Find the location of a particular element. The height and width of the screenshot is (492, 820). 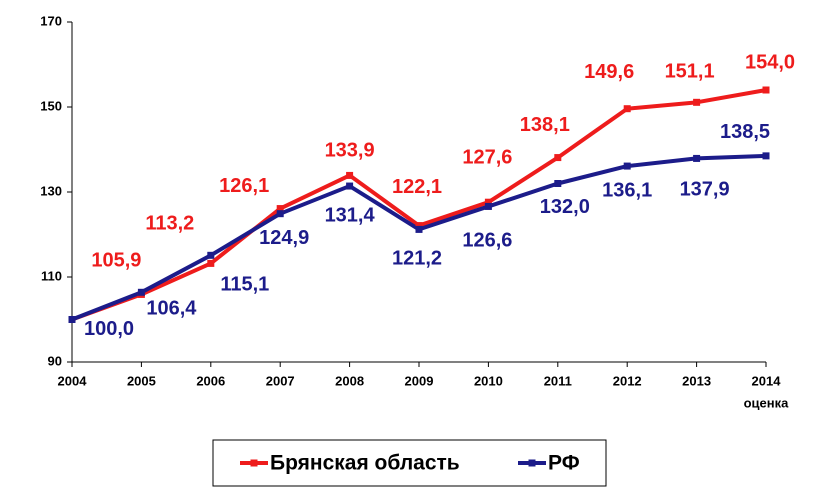

y-tick-label: 110 is located at coordinates (51, 275).